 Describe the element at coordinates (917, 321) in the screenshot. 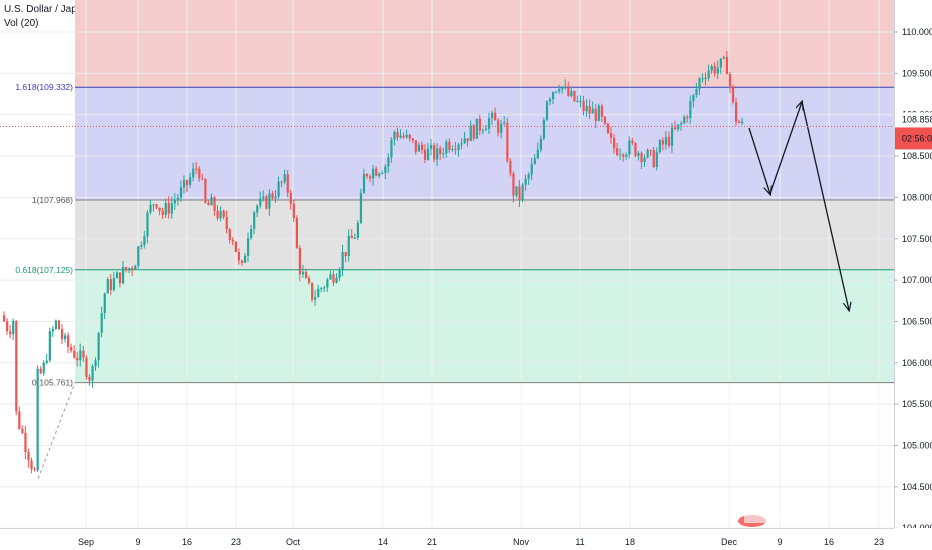

I see `price-tick-label: 106.500` at that location.